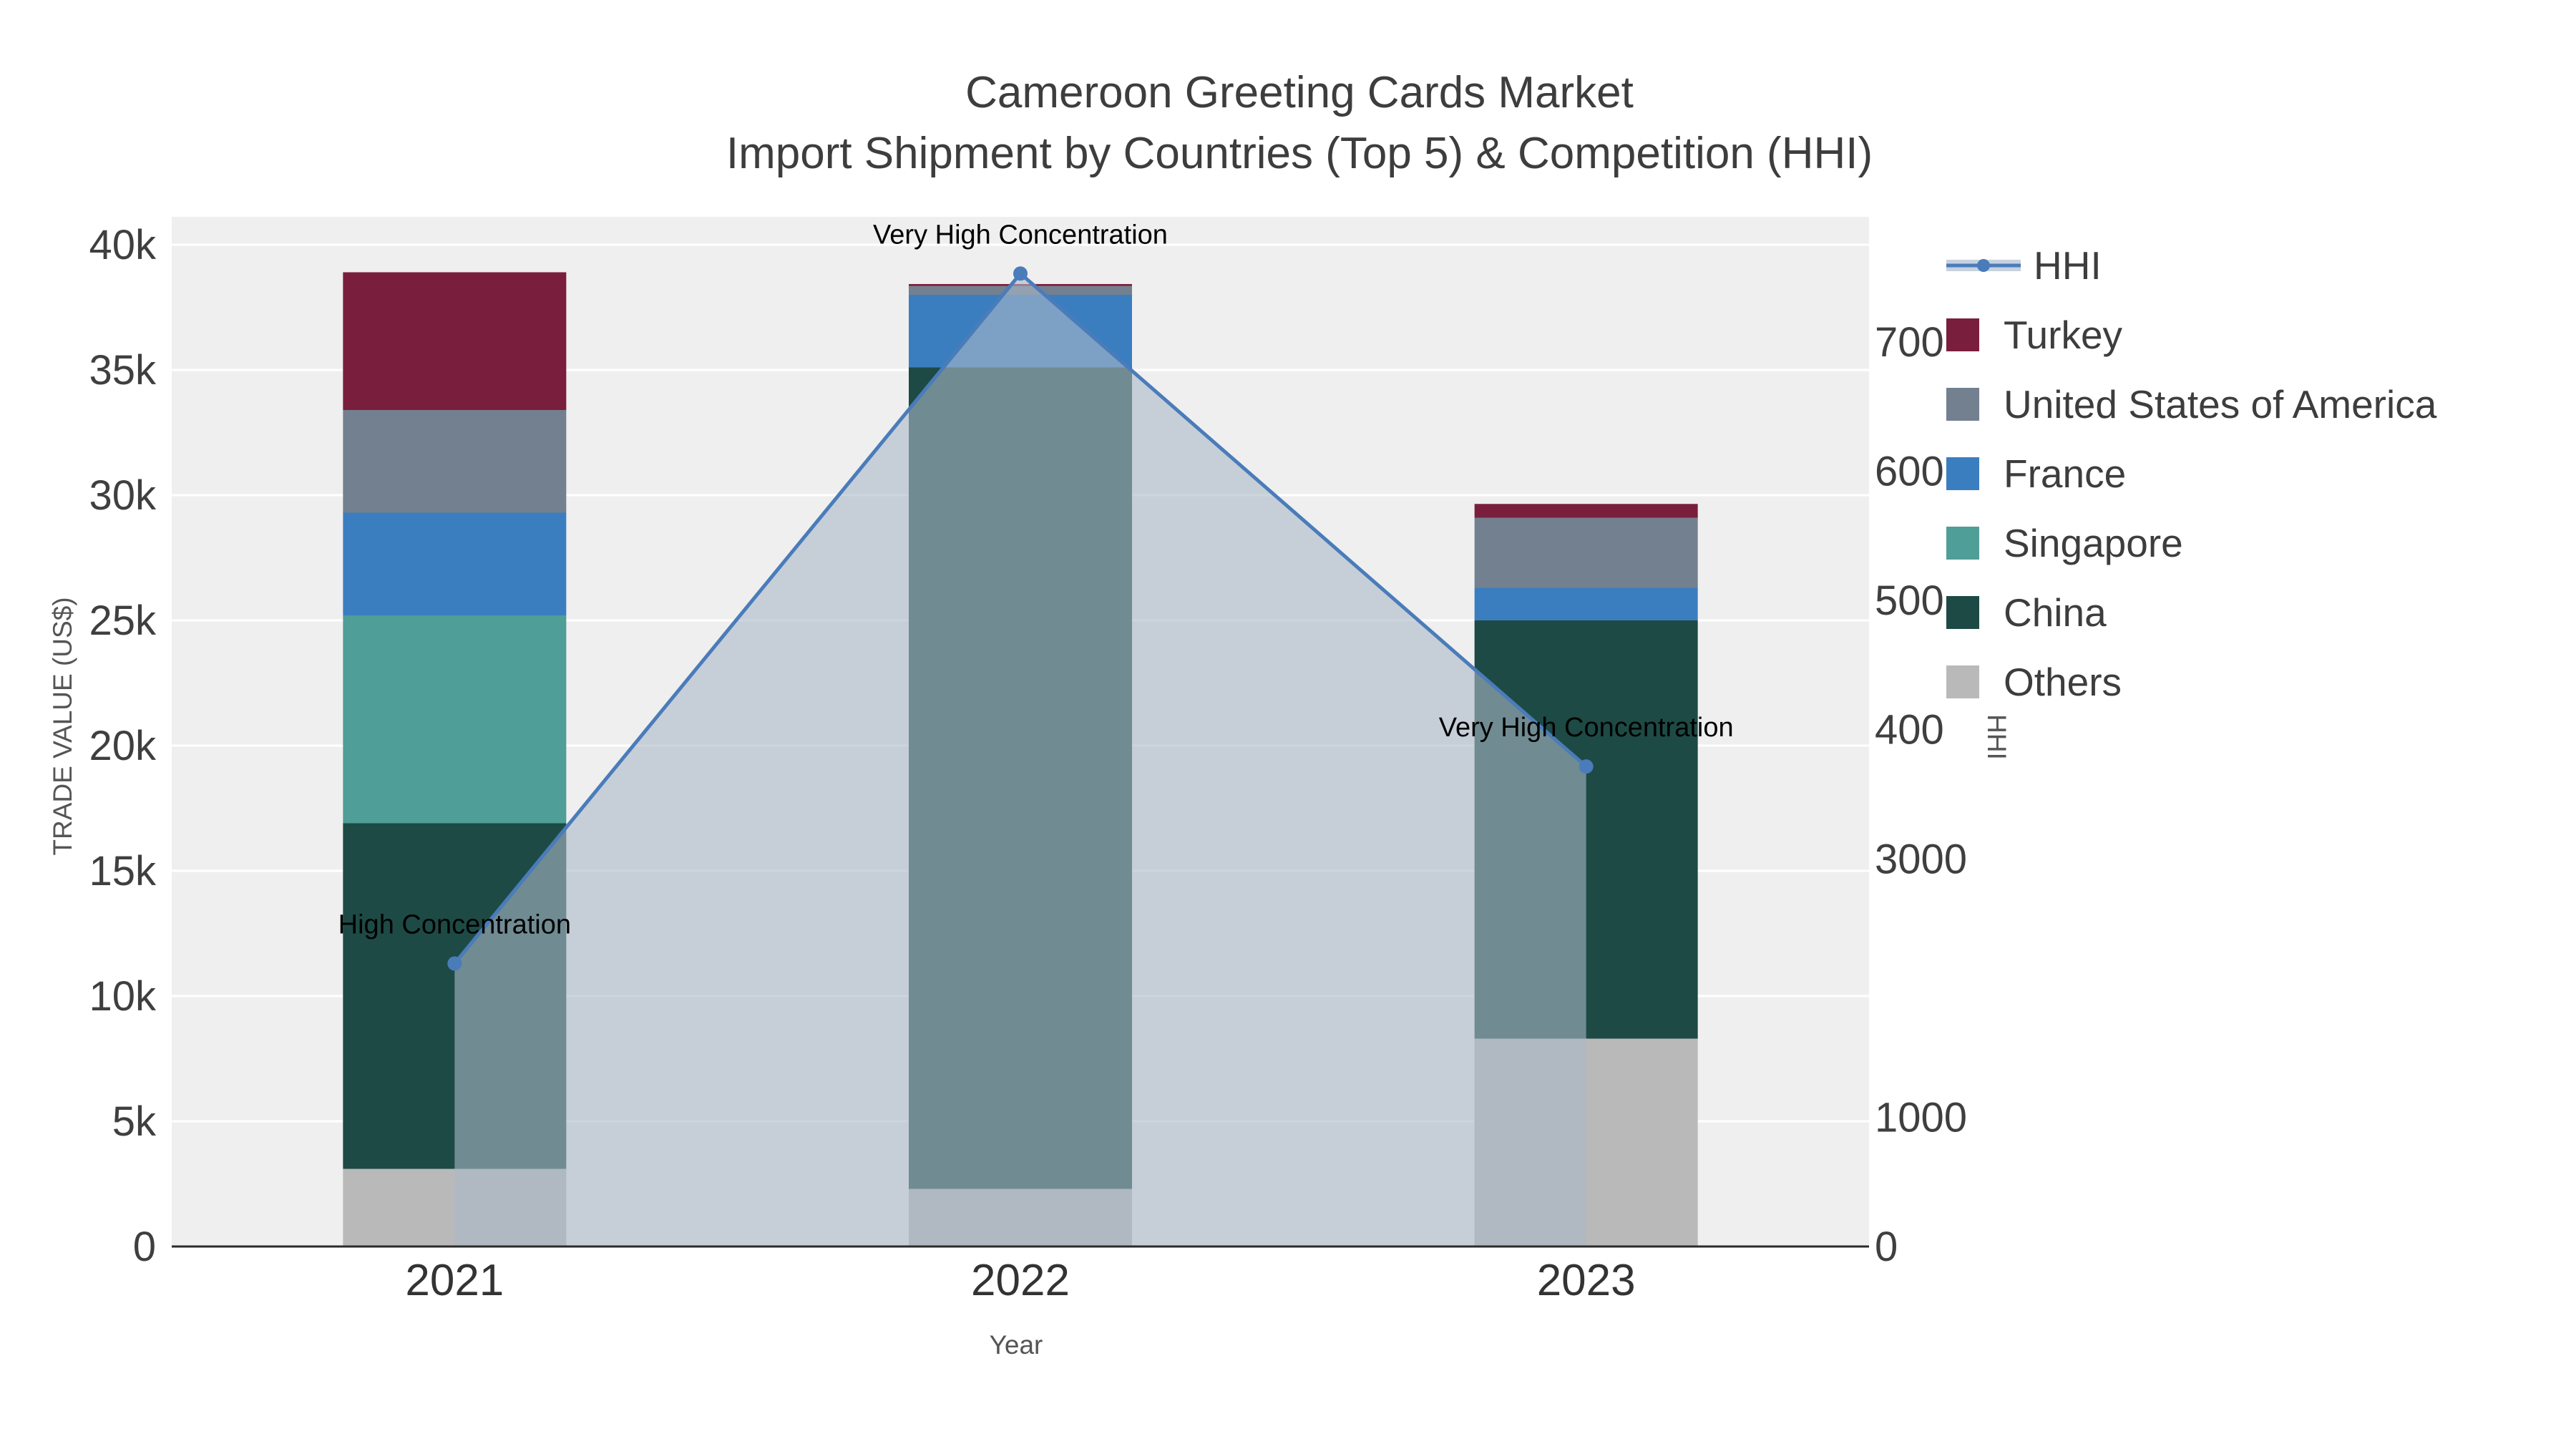 The height and width of the screenshot is (1449, 2576). What do you see at coordinates (454, 1280) in the screenshot?
I see `x-tick-label-2021: 2021` at bounding box center [454, 1280].